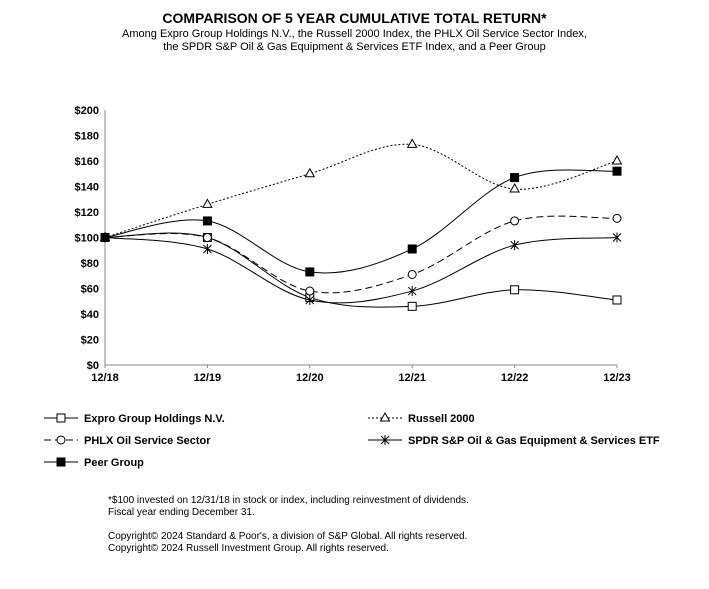 The image size is (709, 589). Describe the element at coordinates (90, 315) in the screenshot. I see `y-tick-label: $40` at that location.